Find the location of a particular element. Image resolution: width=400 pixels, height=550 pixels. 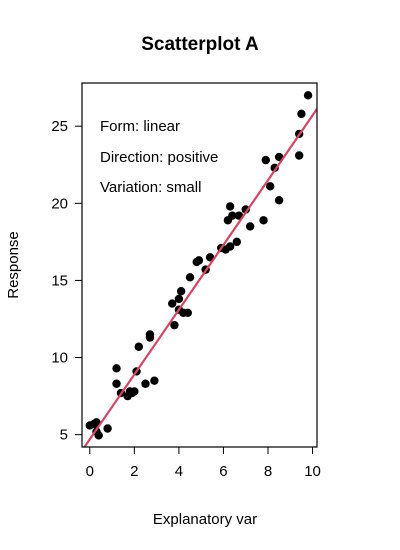

x-tick-label: 4 is located at coordinates (179, 471).